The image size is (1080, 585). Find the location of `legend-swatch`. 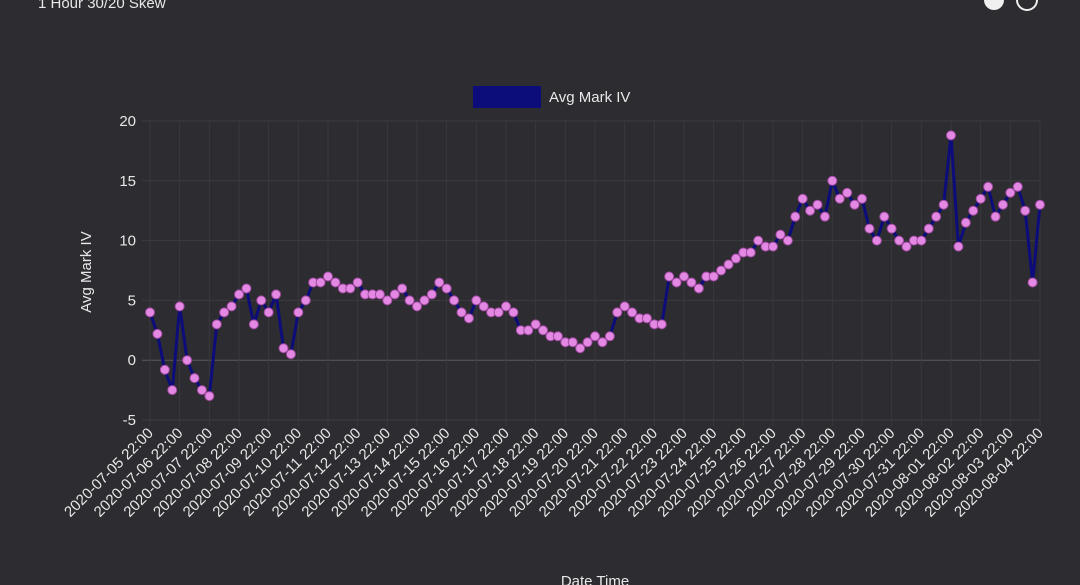

legend-swatch is located at coordinates (507, 97).